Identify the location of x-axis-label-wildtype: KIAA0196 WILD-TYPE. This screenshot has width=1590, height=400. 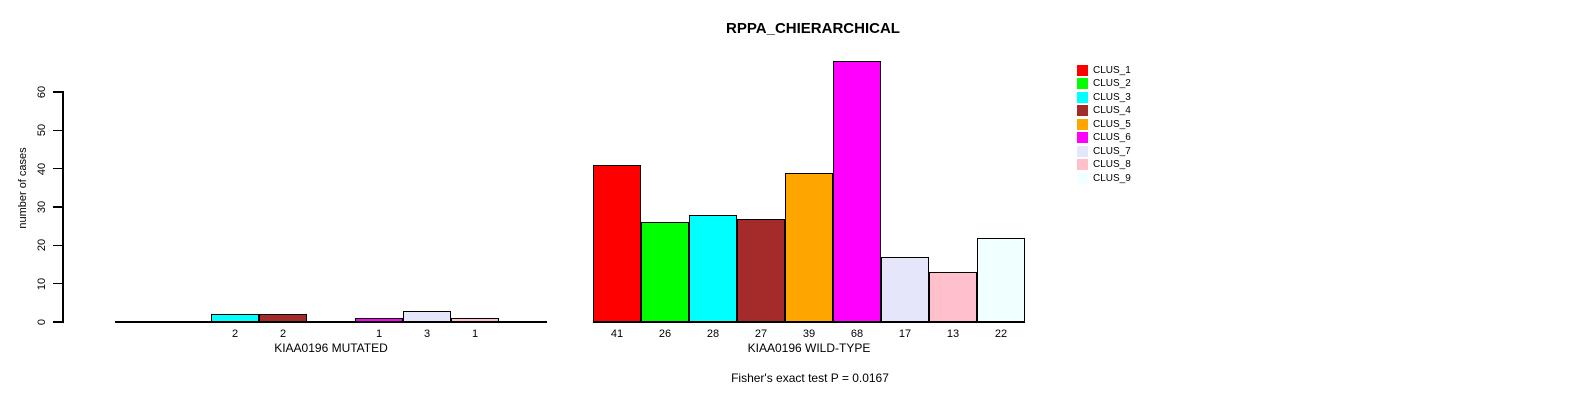
(809, 348).